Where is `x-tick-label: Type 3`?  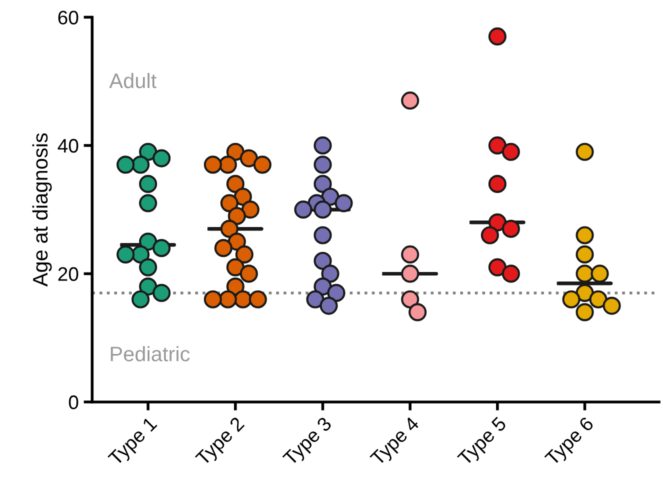
x-tick-label: Type 3 is located at coordinates (308, 442).